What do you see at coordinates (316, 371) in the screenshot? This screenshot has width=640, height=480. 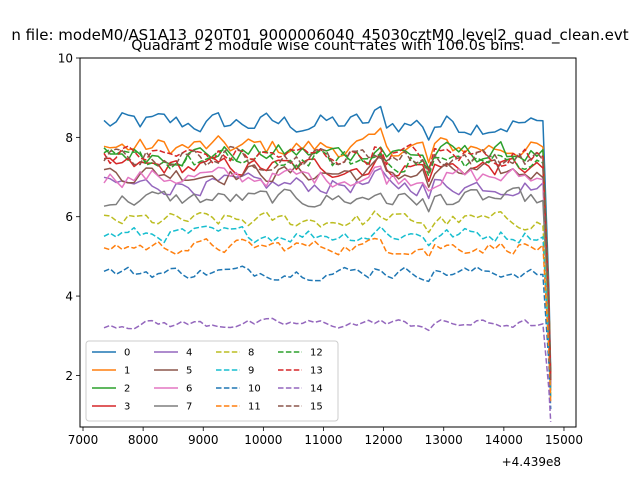 I see `legend-label-13: 13` at bounding box center [316, 371].